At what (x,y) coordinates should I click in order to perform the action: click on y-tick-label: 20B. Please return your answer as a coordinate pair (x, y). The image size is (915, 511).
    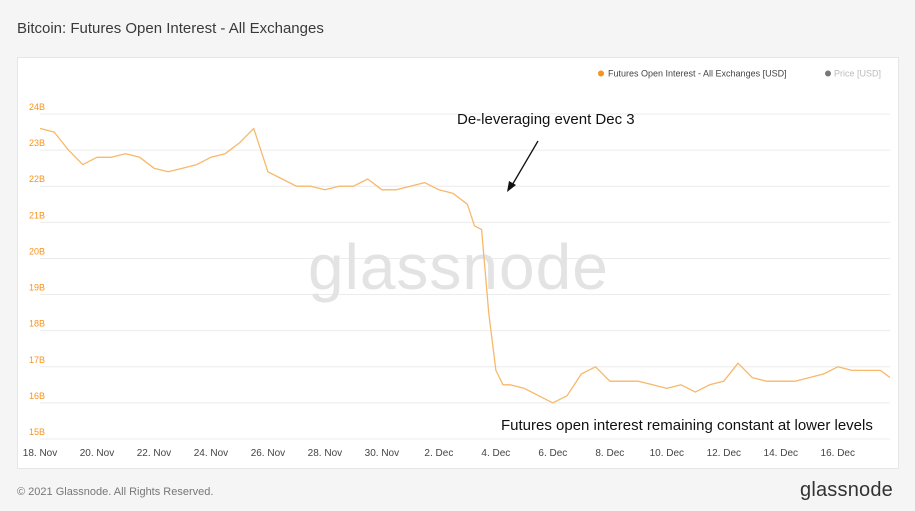
    Looking at the image, I should click on (37, 251).